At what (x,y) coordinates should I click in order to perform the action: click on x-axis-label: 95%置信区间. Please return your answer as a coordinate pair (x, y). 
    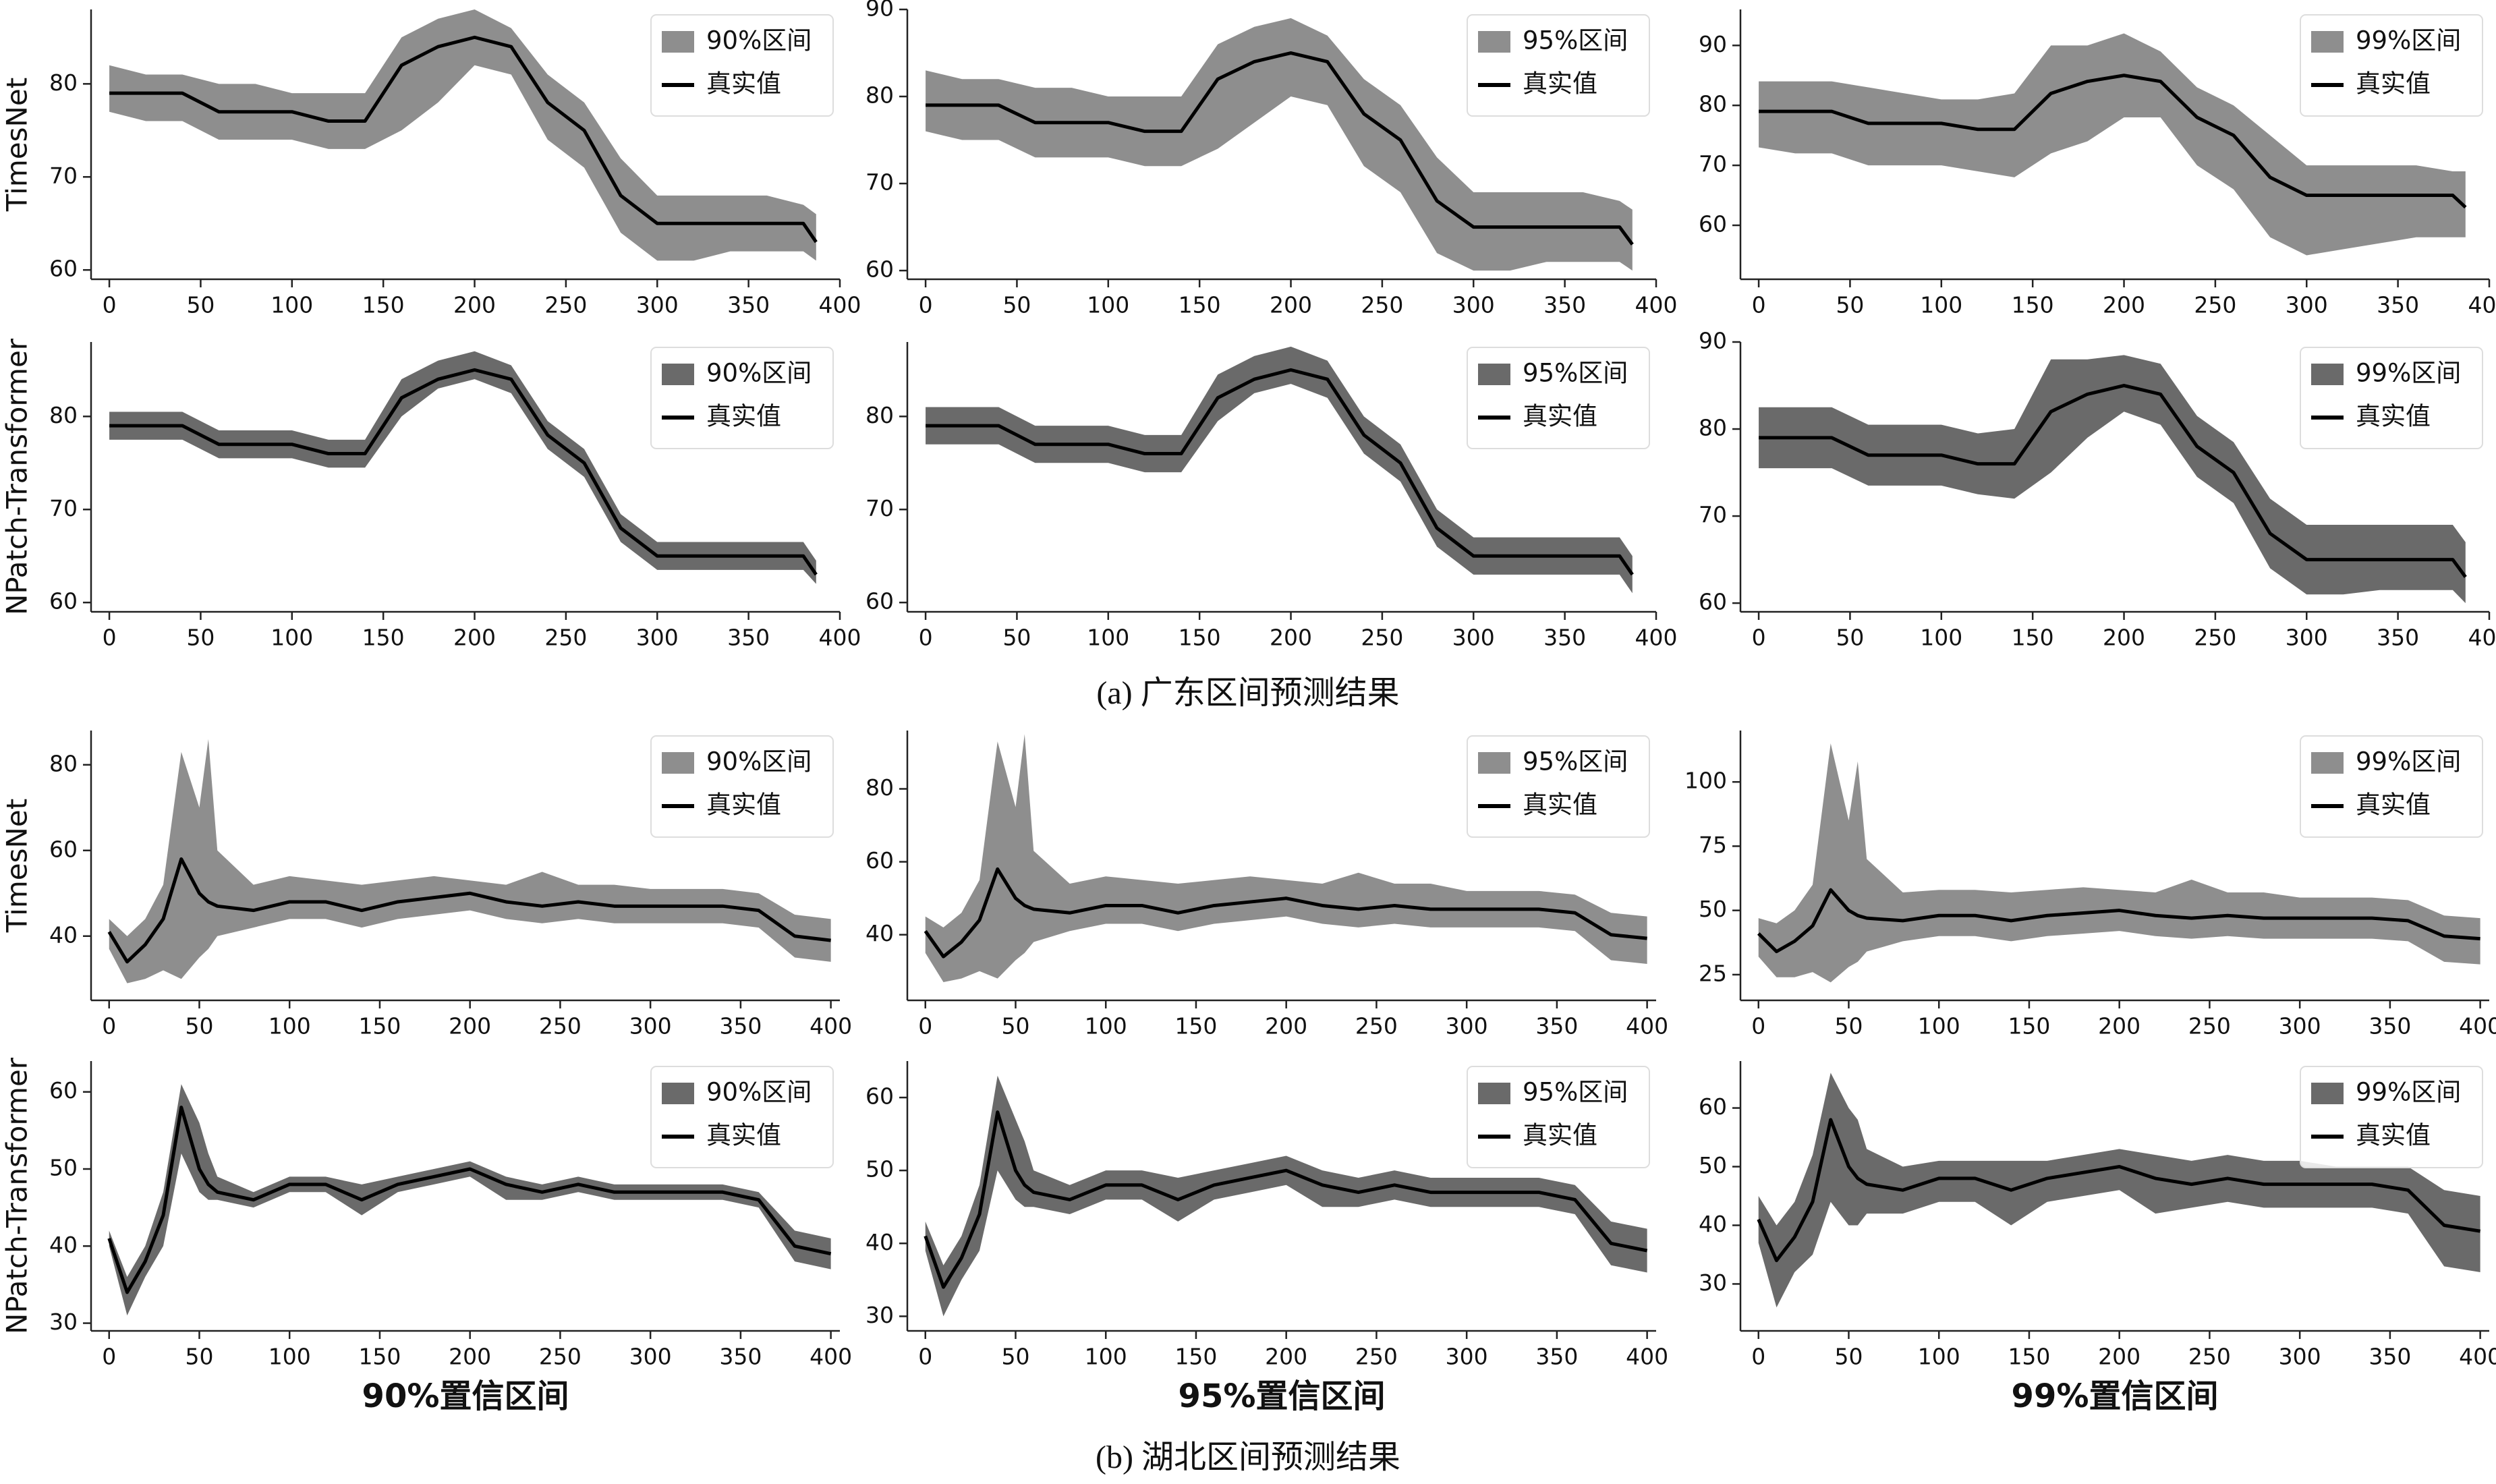
    Looking at the image, I should click on (1282, 1396).